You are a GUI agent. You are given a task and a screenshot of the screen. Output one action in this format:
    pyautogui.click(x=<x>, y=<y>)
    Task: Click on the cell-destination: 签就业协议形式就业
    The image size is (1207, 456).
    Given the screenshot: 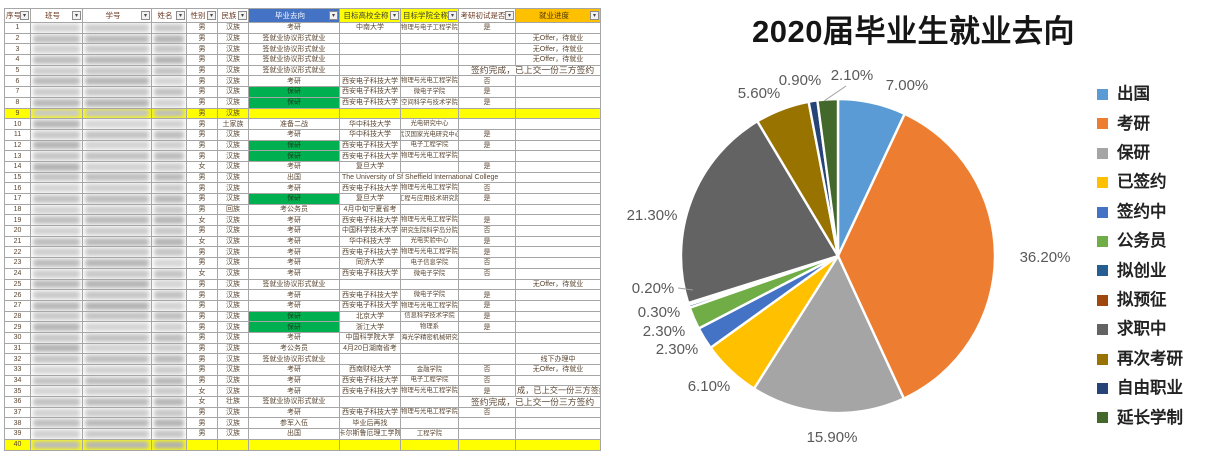 What is the action you would take?
    pyautogui.click(x=294, y=285)
    